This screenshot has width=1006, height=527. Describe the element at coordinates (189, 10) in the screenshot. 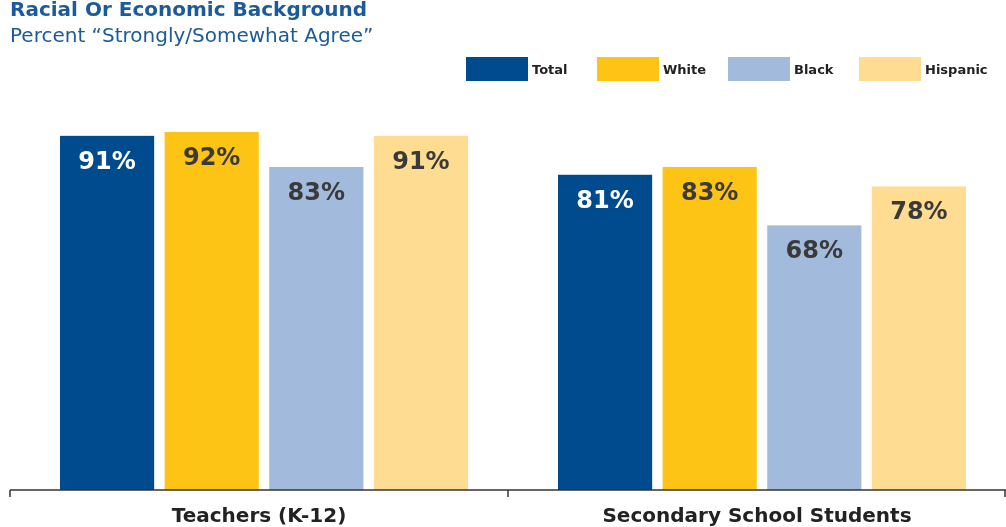

I see `chart-title: Racial Or Economic Background` at that location.